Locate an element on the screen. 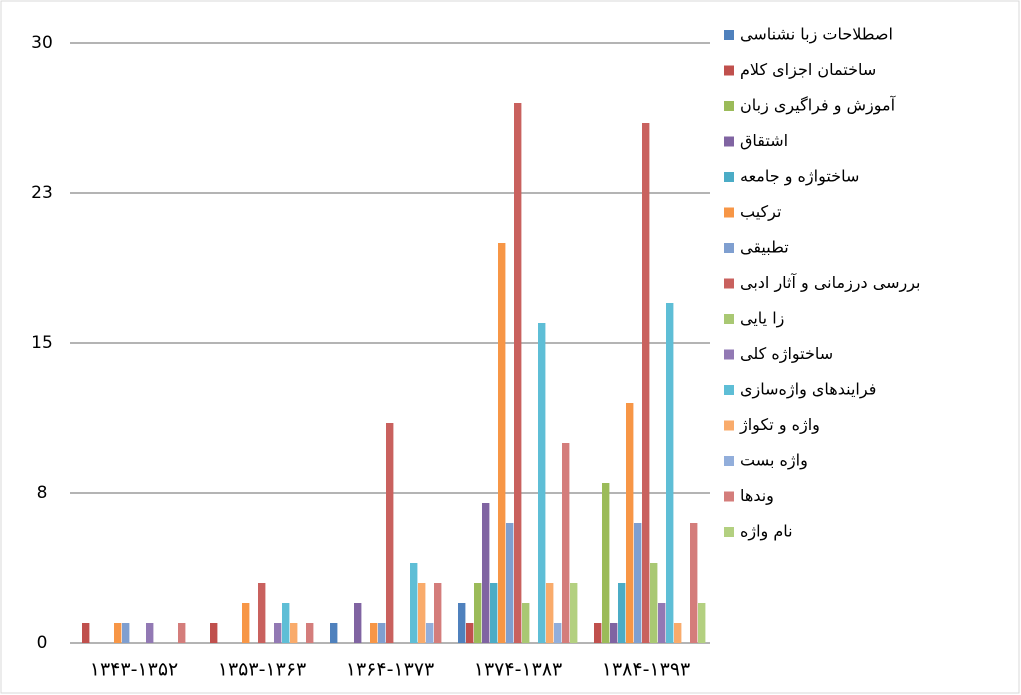 Image resolution: width=1021 pixels, height=695 pixels. legend-label: ساختواژه و جامعه is located at coordinates (799, 177).